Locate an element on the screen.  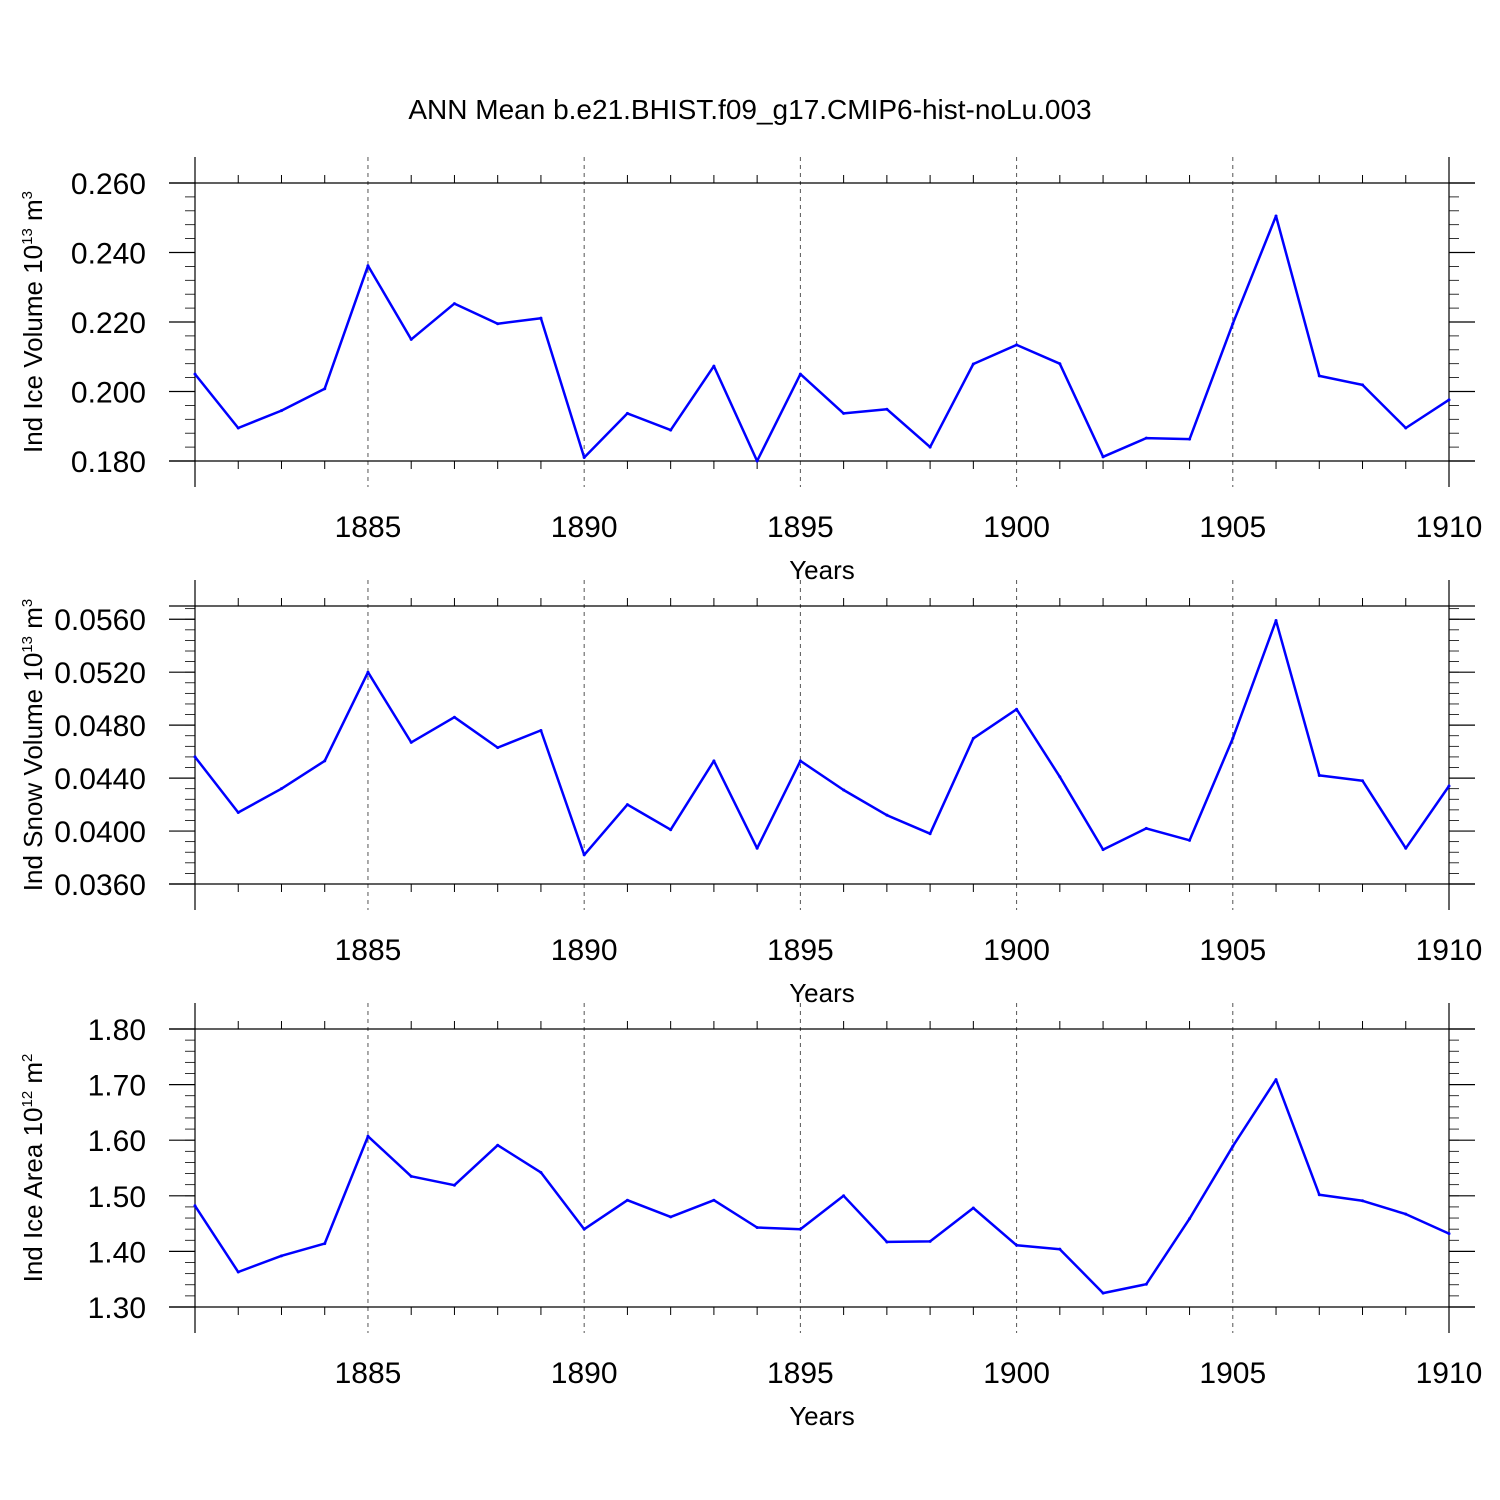
y-tick-label: 1.30 is located at coordinates (117, 1308).